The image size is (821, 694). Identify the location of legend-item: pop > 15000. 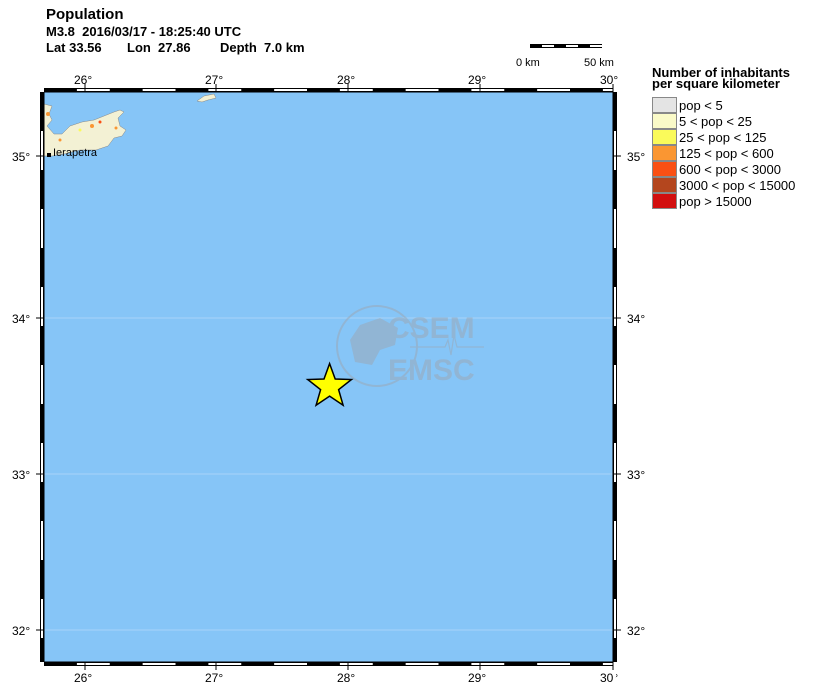
(736, 201).